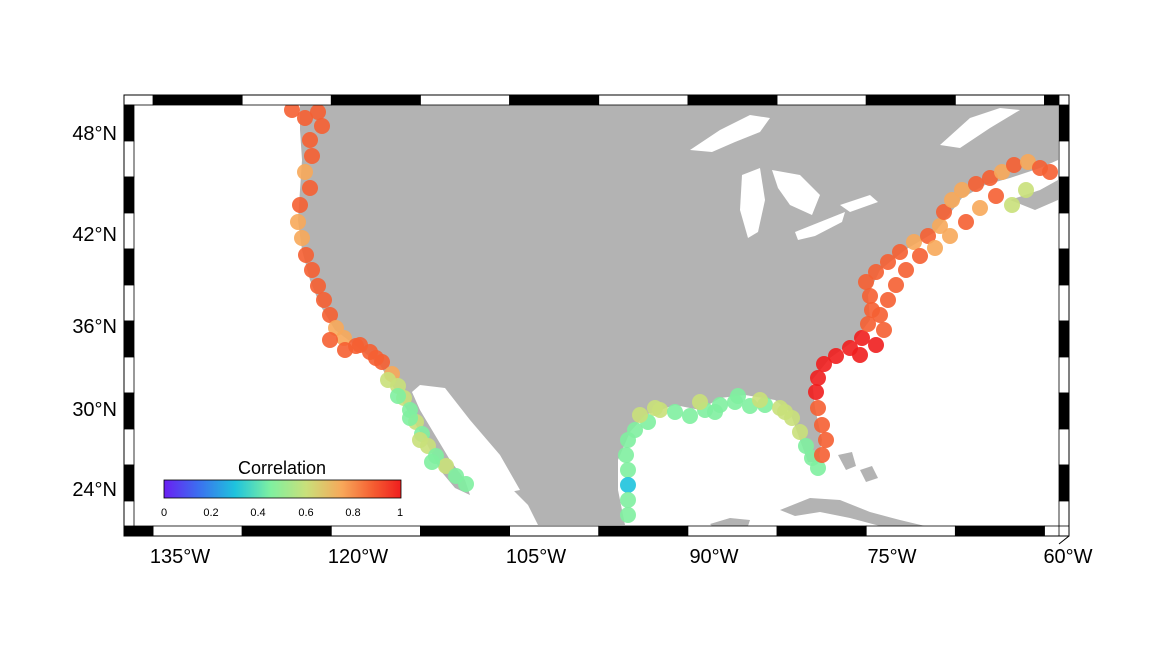  What do you see at coordinates (94, 327) in the screenshot?
I see `lat-label-36n: 36°N` at bounding box center [94, 327].